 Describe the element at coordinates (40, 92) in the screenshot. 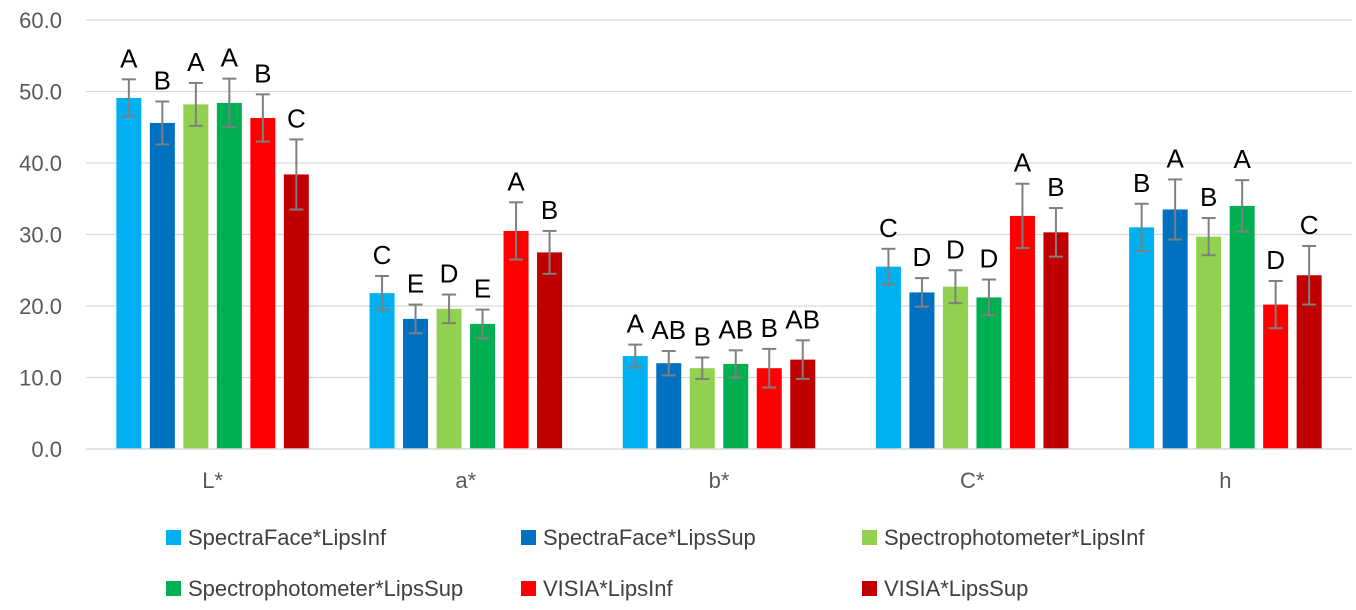

I see `y-tick-label: 50.0` at that location.